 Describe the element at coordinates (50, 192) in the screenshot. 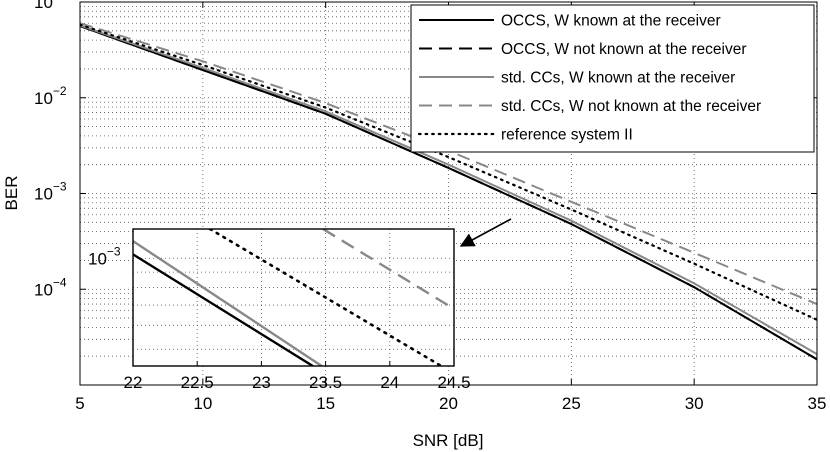

I see `y-tick-label: 10⁻³` at that location.